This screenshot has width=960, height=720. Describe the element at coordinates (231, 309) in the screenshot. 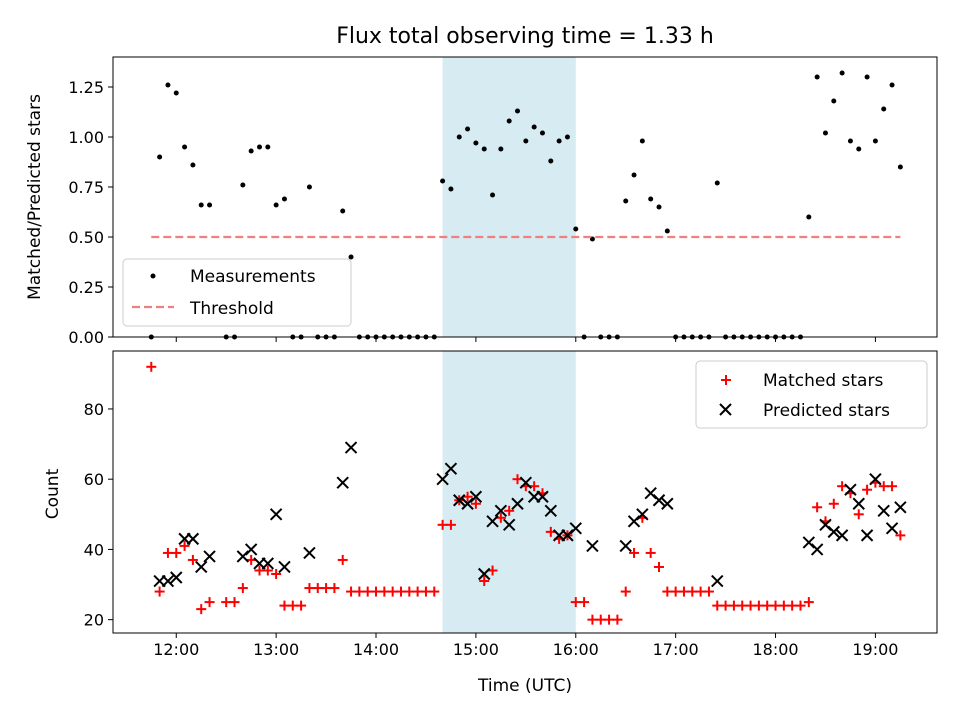

I see `legend-threshold-label: Threshold` at that location.